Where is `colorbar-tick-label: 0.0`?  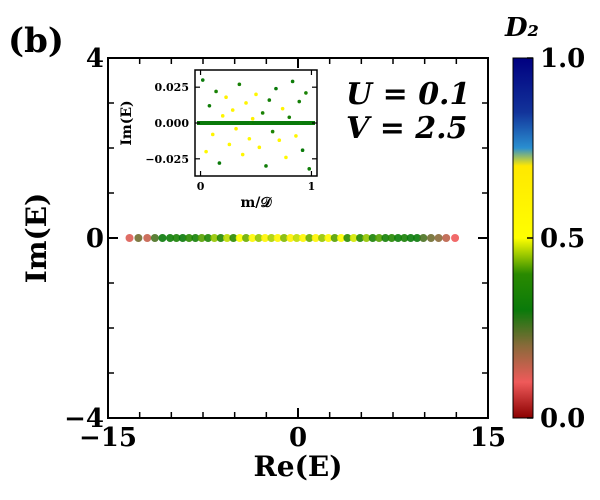
colorbar-tick-label: 0.0 is located at coordinates (562, 419).